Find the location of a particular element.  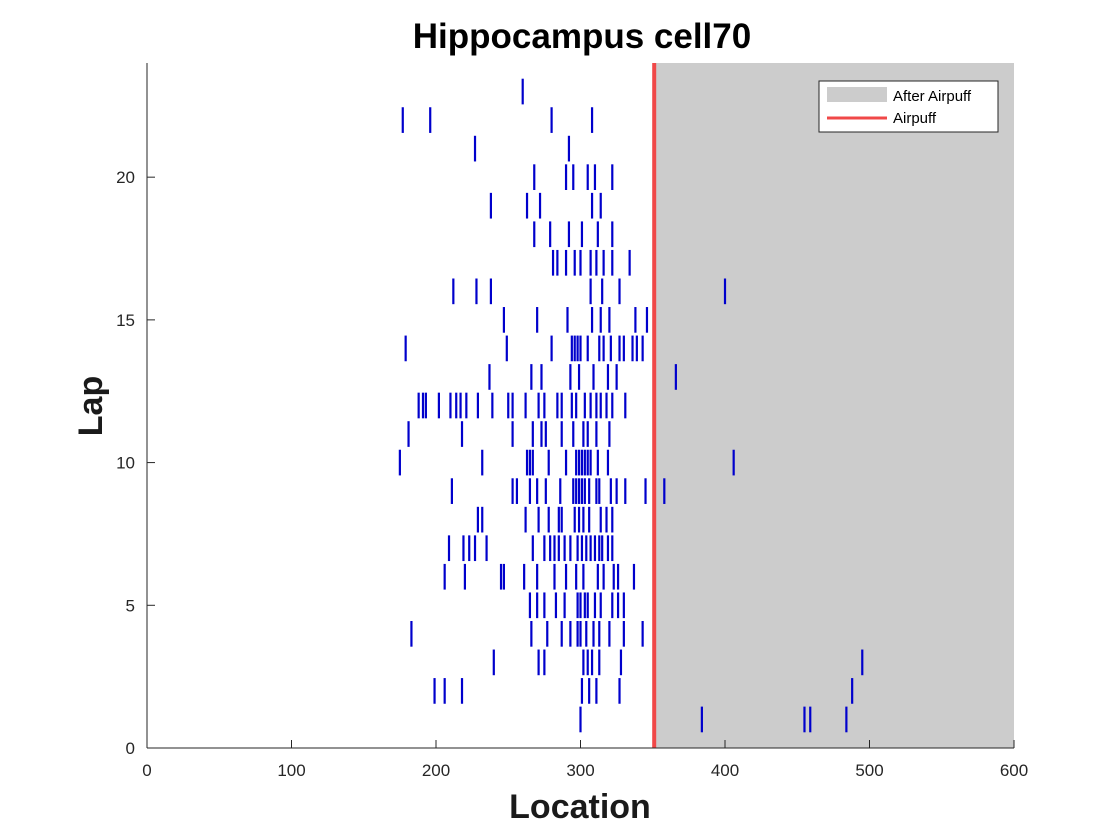

legend-swatch-after-airpuff is located at coordinates (857, 94).